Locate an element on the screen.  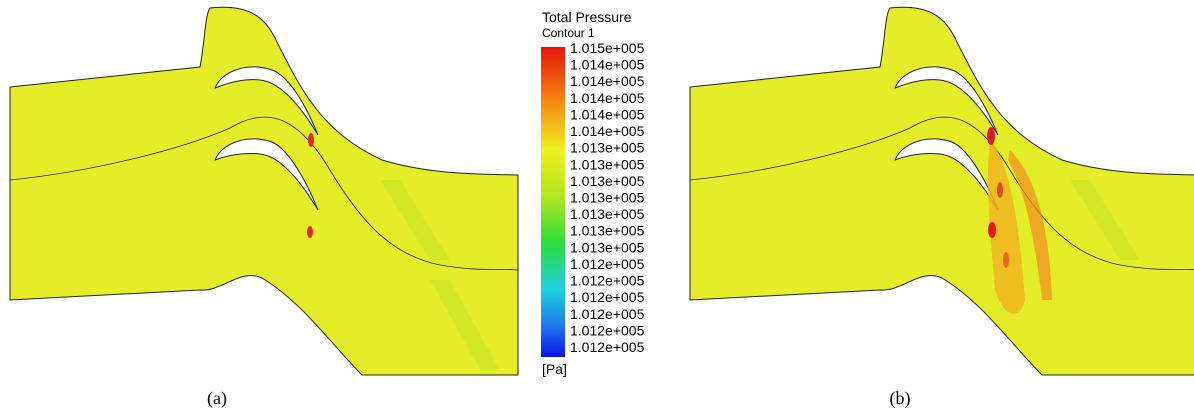
legend-label: 1.015e+005 is located at coordinates (607, 48).